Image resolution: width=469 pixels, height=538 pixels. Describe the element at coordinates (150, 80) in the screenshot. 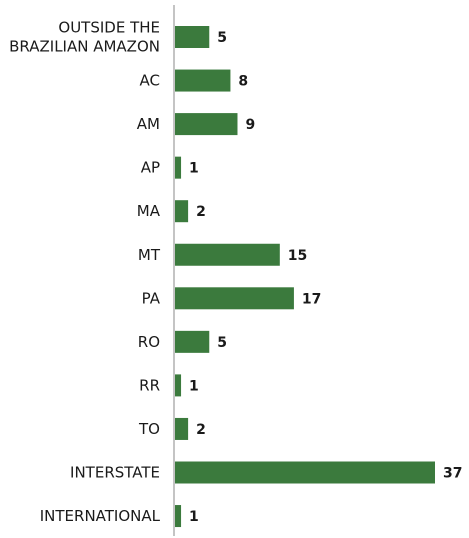

I see `category-label: AC` at that location.